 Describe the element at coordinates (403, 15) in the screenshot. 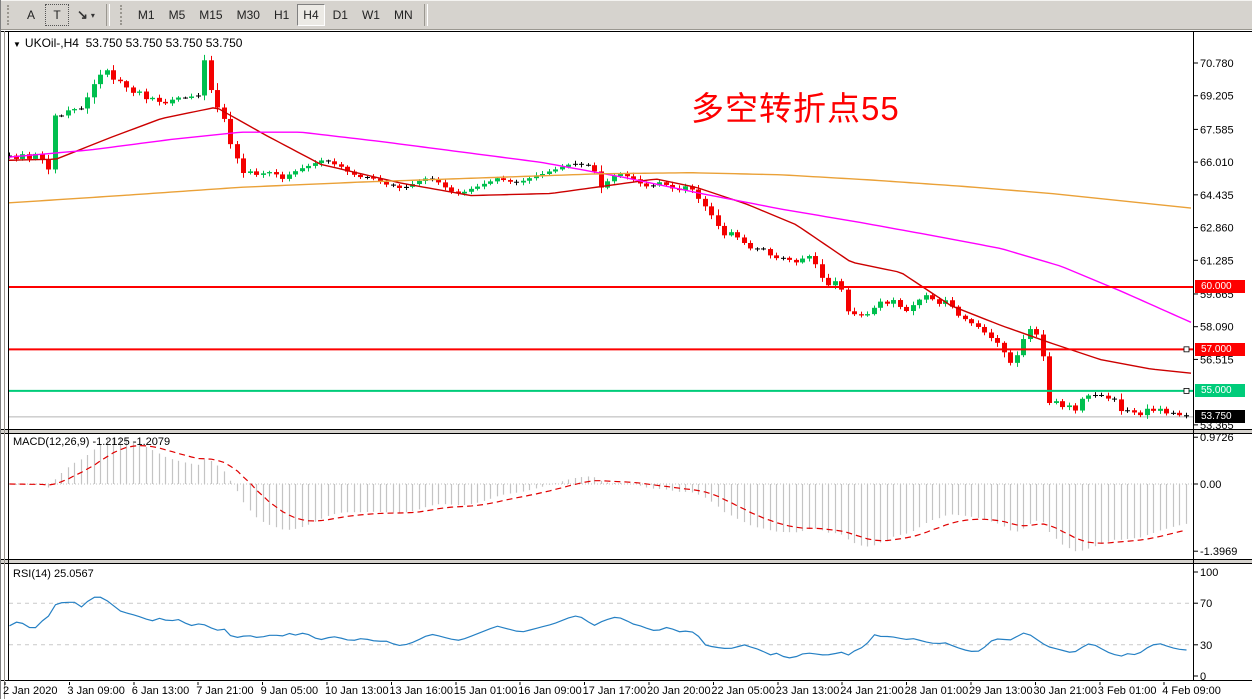

I see `timeframe-mn-button: MN` at that location.